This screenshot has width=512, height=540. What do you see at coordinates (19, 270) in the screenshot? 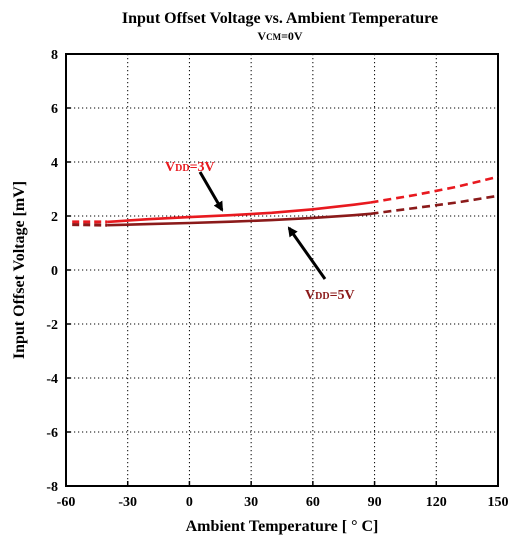
I see `y-axis-label: Input Offset Voltage [mV]` at bounding box center [19, 270].